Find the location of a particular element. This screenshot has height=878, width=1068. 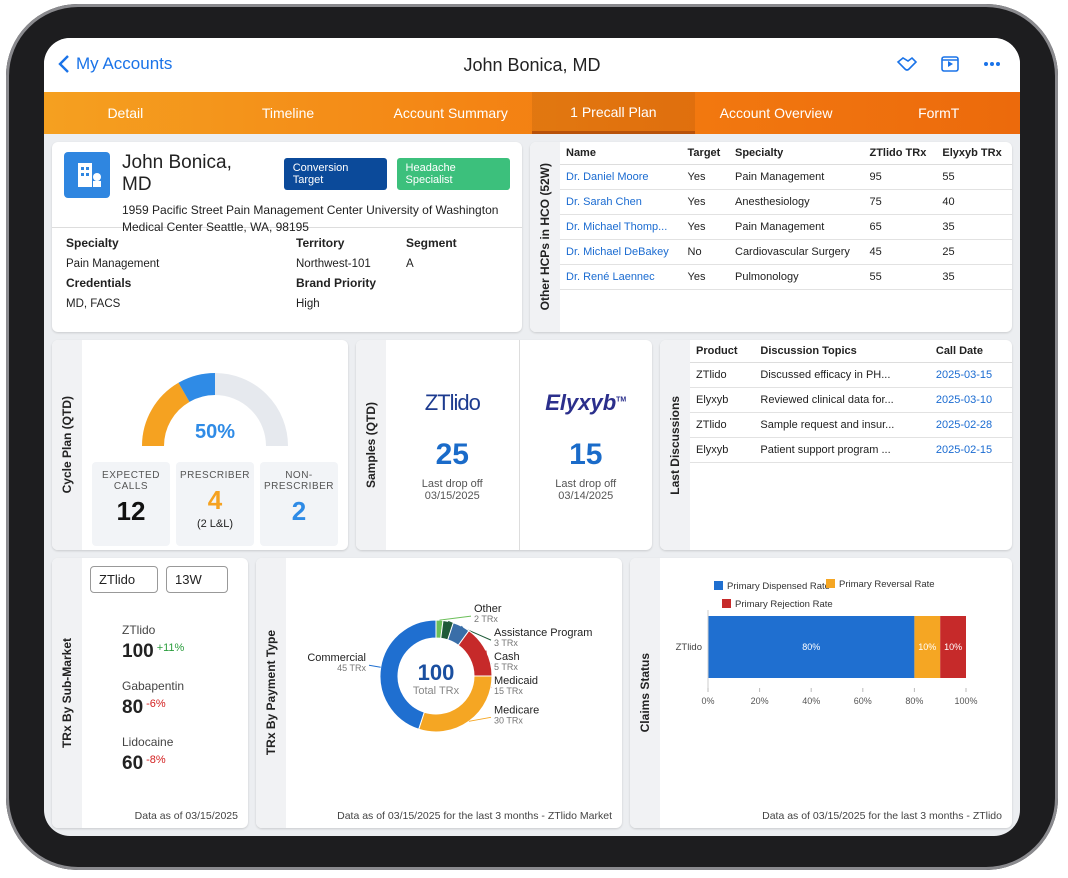

tab: Account Overview is located at coordinates (776, 113).